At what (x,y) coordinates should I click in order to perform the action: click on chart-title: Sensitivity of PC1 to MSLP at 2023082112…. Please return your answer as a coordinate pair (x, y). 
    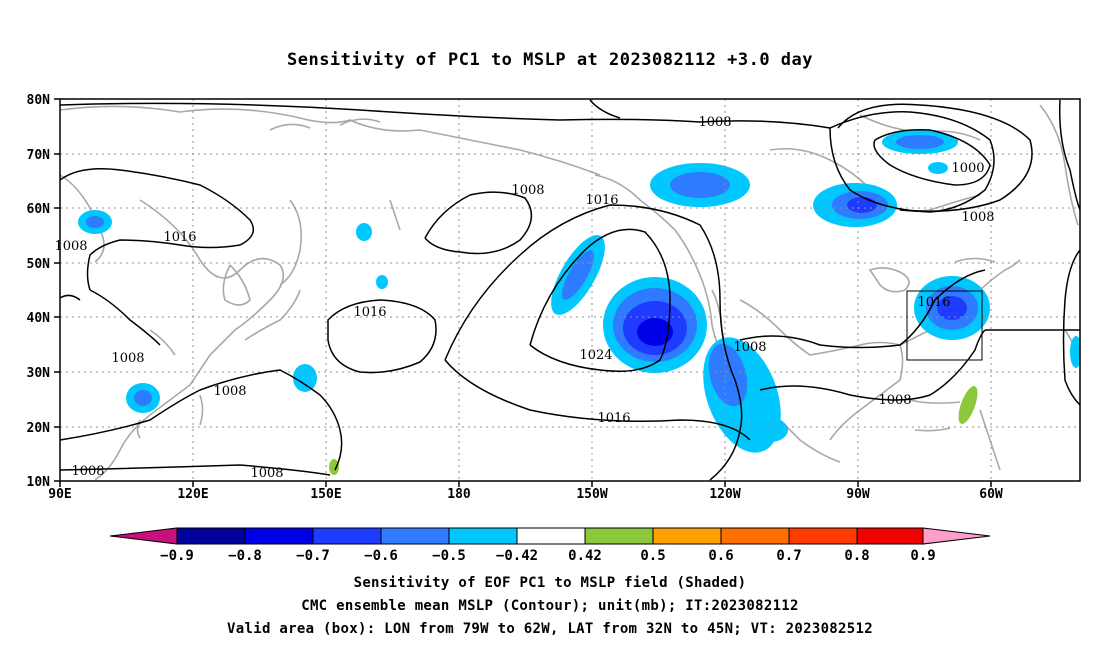
    Looking at the image, I should click on (549, 60).